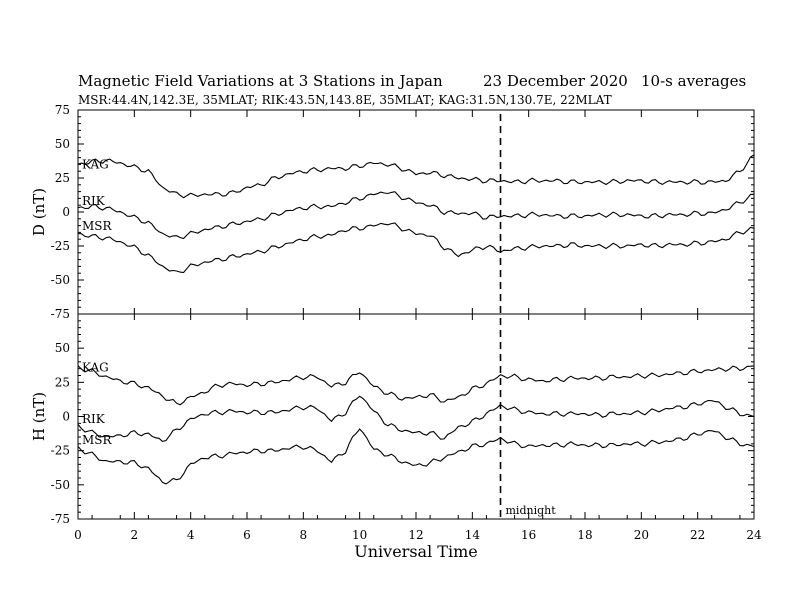  Describe the element at coordinates (94, 419) in the screenshot. I see `h-series-label-rik: RIK` at that location.